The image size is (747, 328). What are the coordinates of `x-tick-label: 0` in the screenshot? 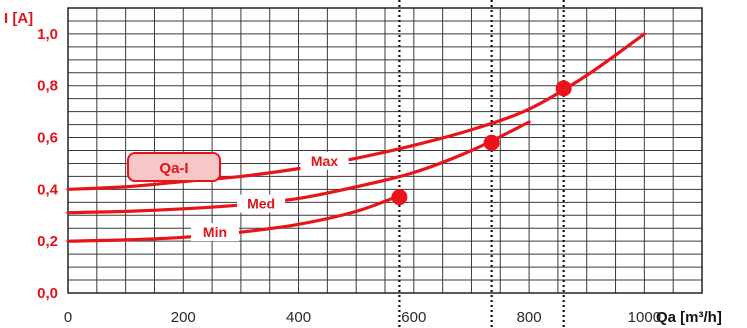 It's located at (68, 317).